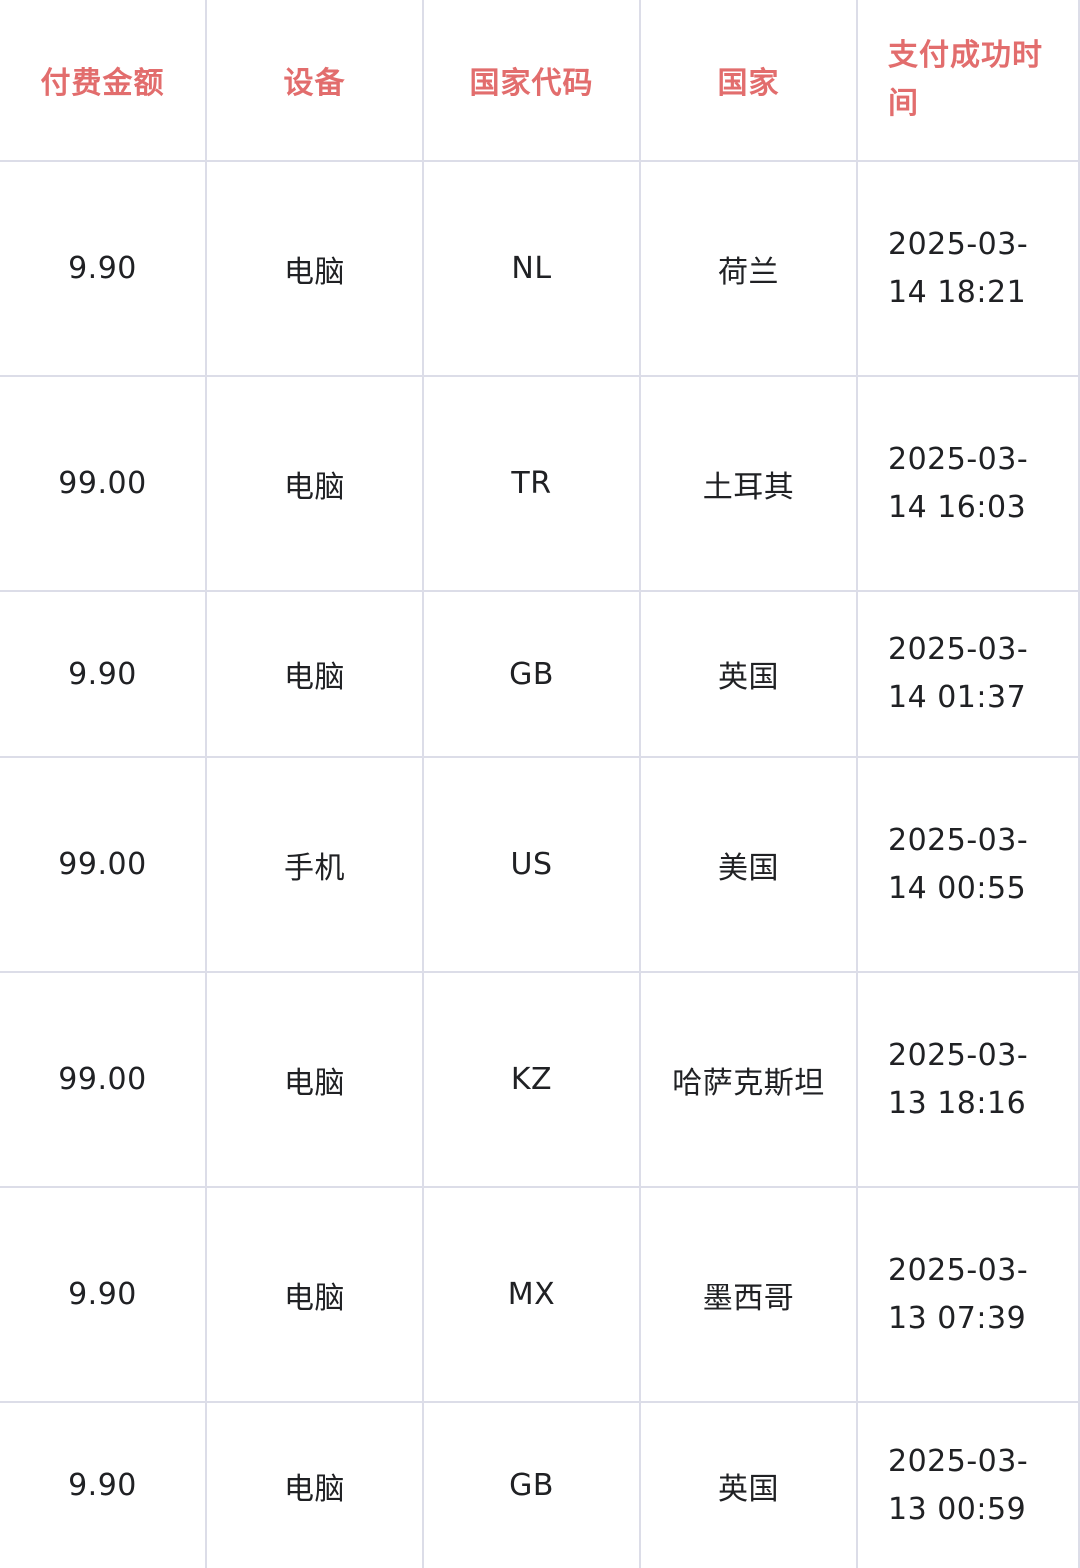 The image size is (1080, 1568). What do you see at coordinates (532, 484) in the screenshot?
I see `cell-country-code: TR` at bounding box center [532, 484].